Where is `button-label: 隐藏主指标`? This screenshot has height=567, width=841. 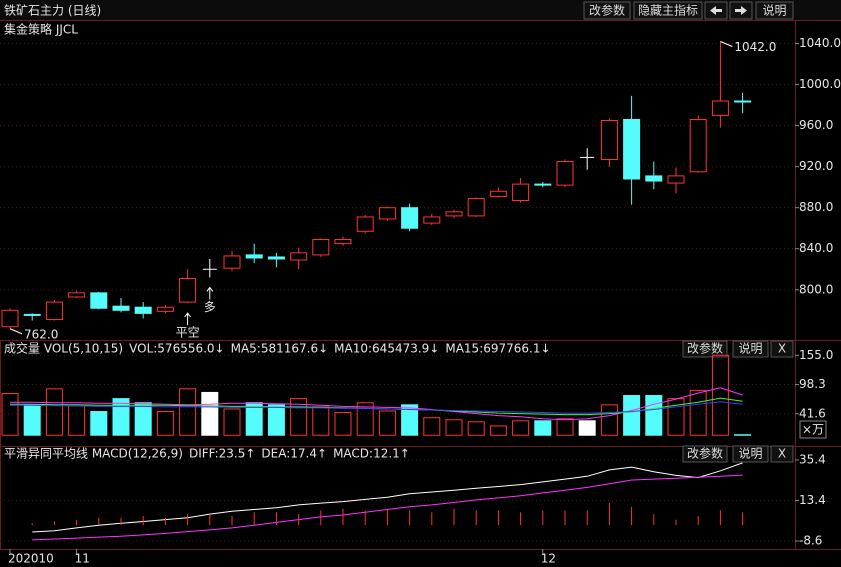 button-label: 隐藏主指标 is located at coordinates (668, 10).